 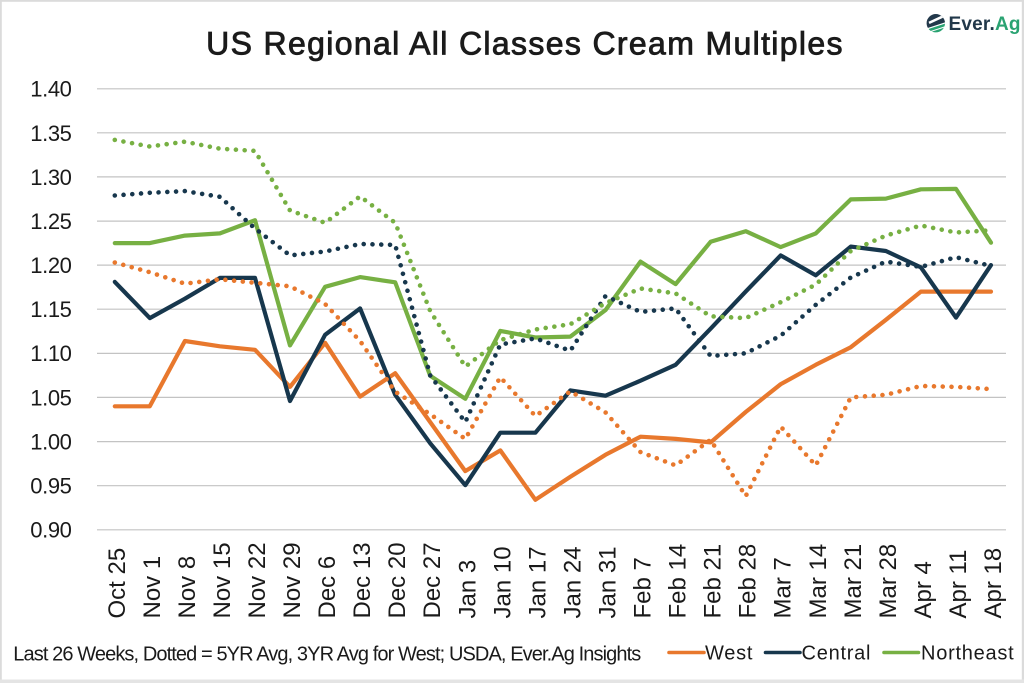 I want to click on svg-text: West, so click(x=729, y=654).